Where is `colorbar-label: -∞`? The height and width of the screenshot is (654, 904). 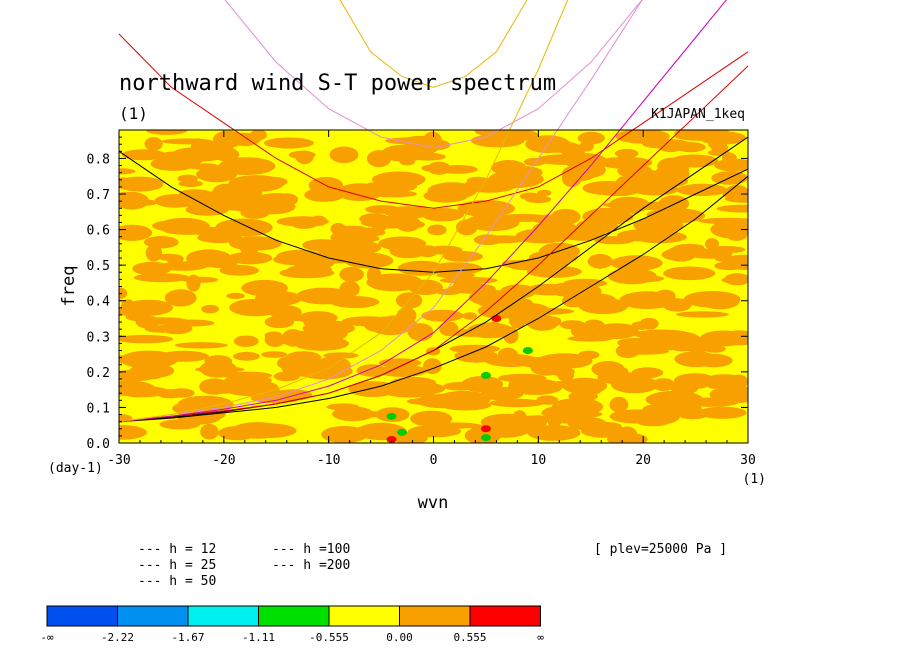 colorbar-label: -∞ is located at coordinates (47, 637).